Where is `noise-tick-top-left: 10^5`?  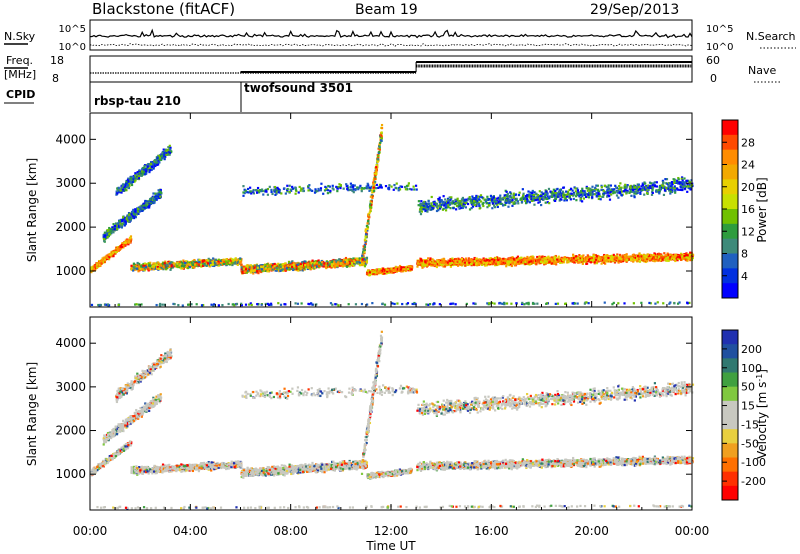
noise-tick-top-left: 10^5 is located at coordinates (72, 29).